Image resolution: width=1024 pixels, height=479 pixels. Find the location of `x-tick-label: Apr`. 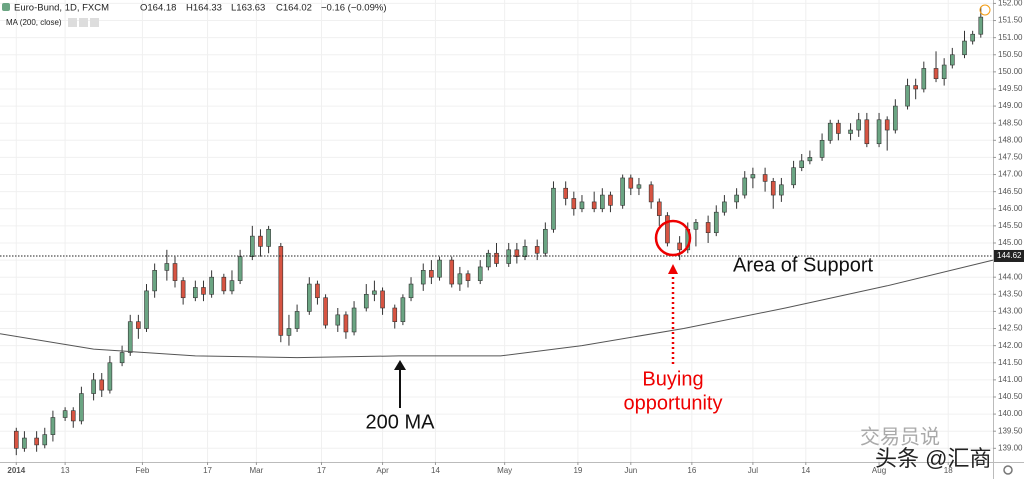

x-tick-label: Apr is located at coordinates (382, 470).